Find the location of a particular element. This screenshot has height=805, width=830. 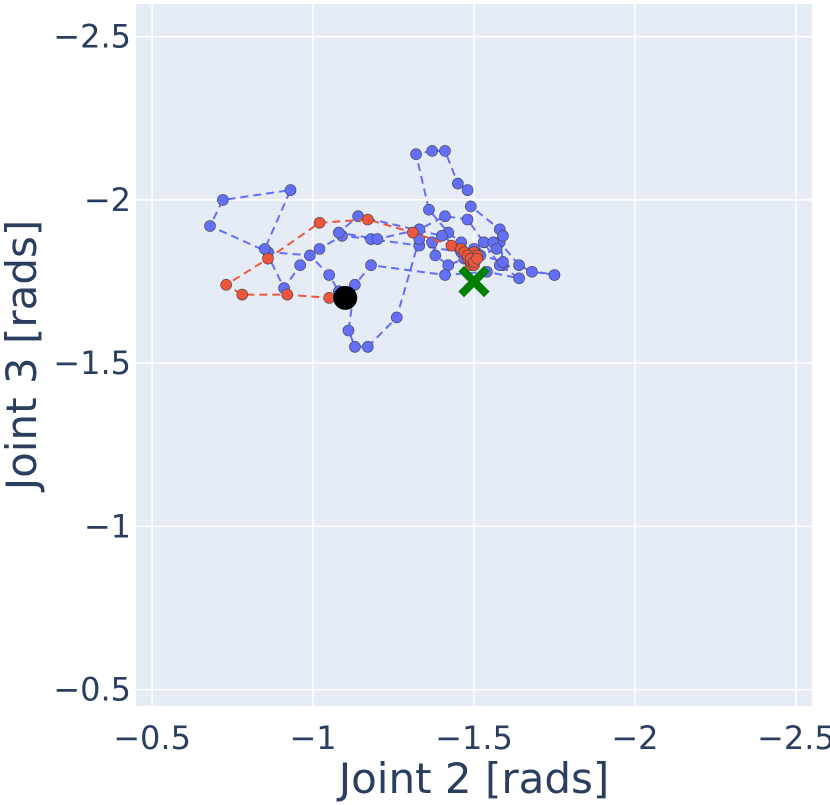

y-tick-label: −1.5 is located at coordinates (92, 363).